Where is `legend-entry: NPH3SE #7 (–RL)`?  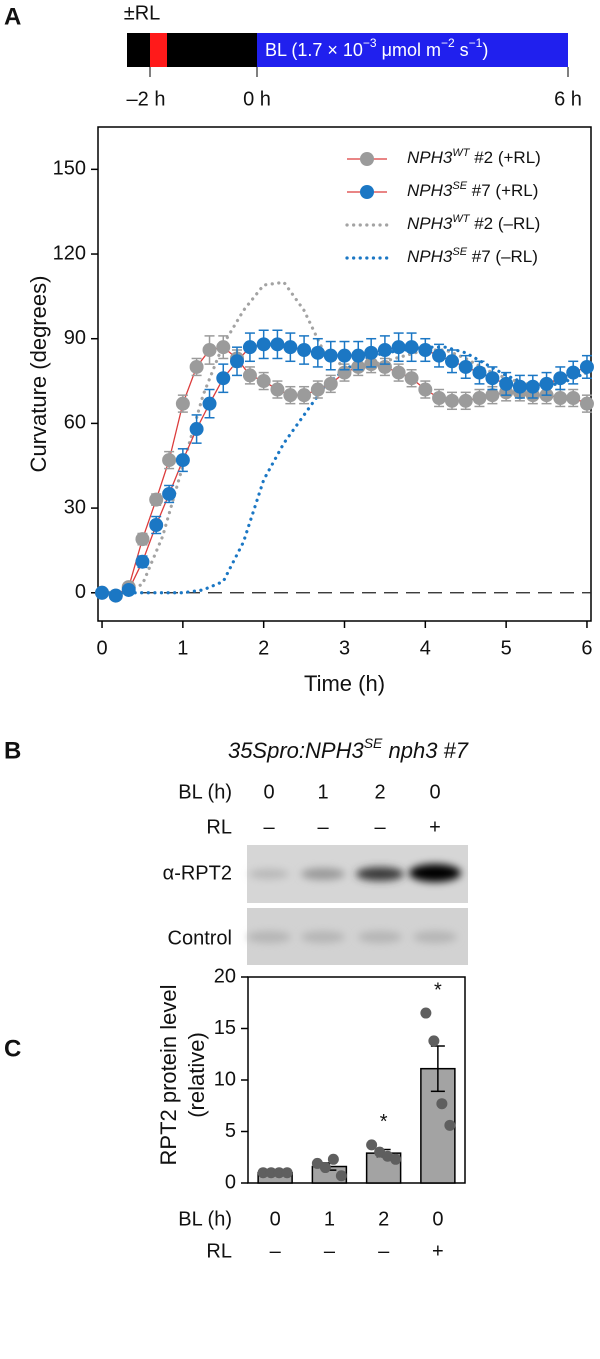 legend-entry: NPH3SE #7 (–RL) is located at coordinates (441, 256).